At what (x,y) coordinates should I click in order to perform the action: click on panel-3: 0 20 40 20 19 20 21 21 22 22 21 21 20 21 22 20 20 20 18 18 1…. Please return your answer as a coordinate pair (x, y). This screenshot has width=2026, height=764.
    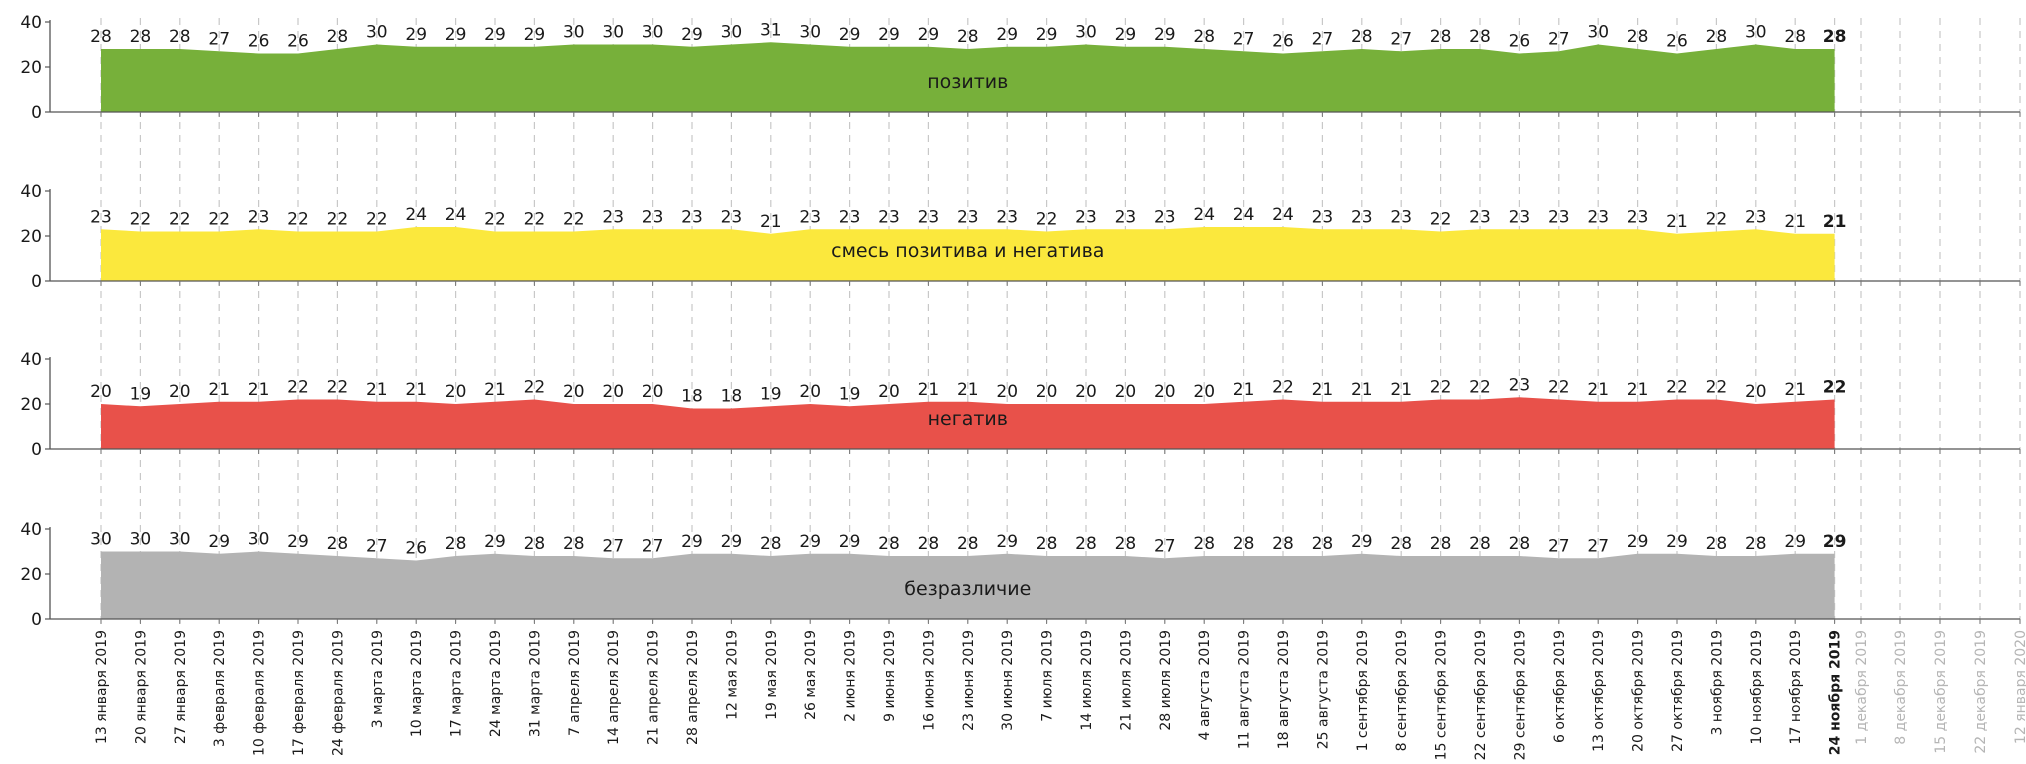
    Looking at the image, I should click on (1020, 405).